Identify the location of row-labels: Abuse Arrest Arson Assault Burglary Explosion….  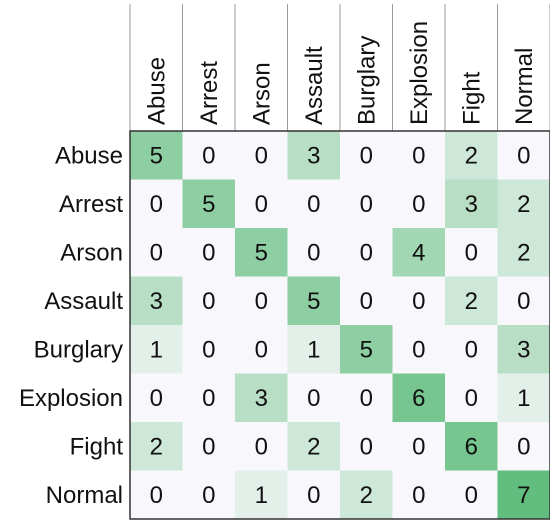
(71, 325).